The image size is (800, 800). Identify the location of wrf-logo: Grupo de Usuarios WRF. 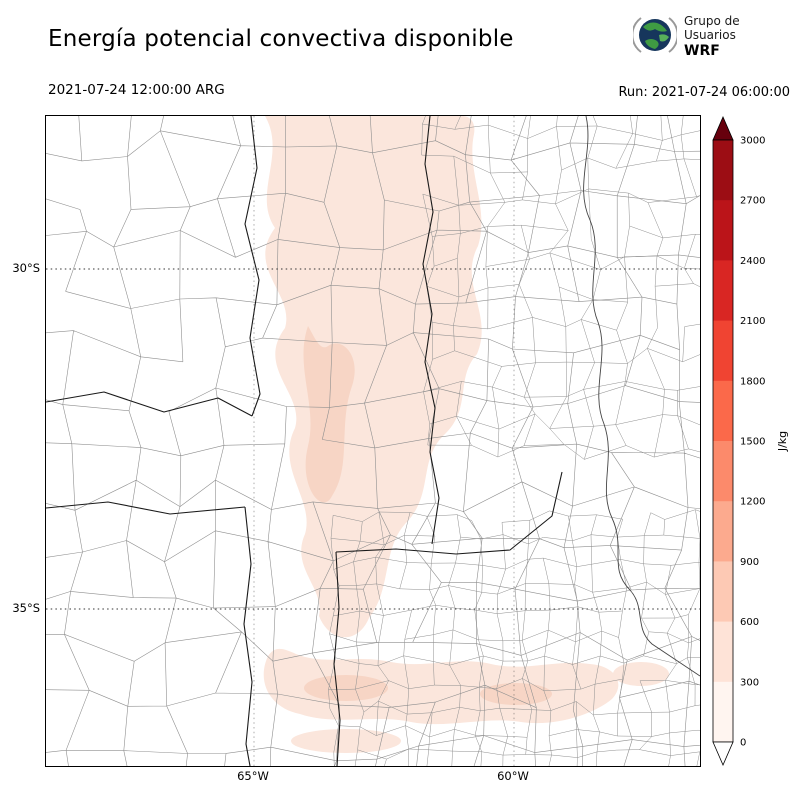
(685, 37).